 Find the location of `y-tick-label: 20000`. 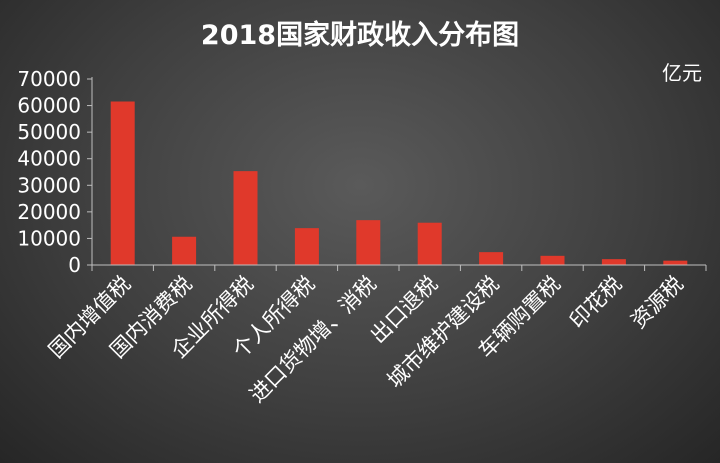

y-tick-label: 20000 is located at coordinates (49, 212).